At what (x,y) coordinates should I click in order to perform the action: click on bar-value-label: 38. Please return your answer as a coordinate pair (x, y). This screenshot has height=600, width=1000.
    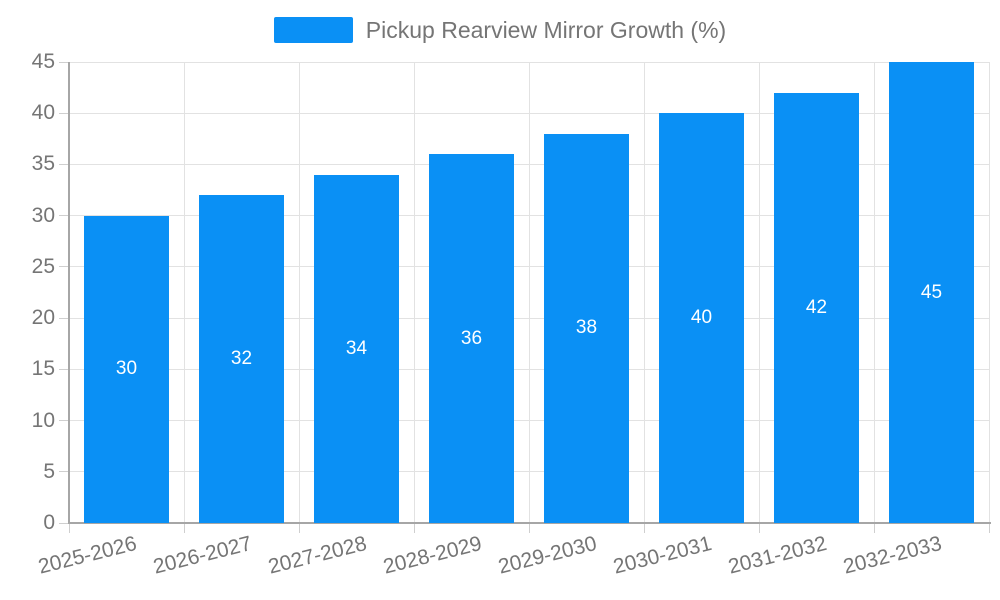
    Looking at the image, I should click on (586, 328).